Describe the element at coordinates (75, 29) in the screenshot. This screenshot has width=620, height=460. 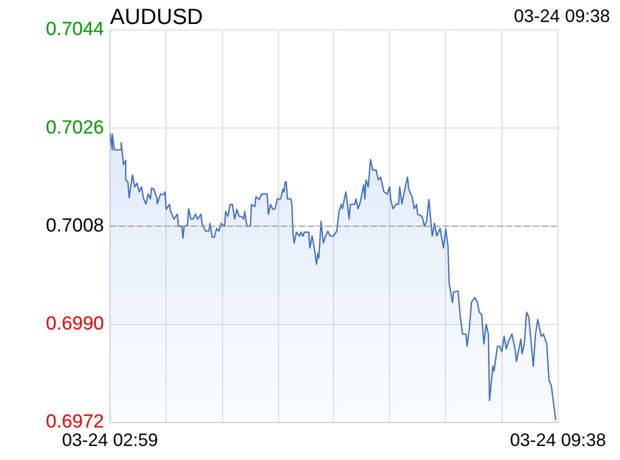
I see `y-tick-label: 0.7044` at that location.